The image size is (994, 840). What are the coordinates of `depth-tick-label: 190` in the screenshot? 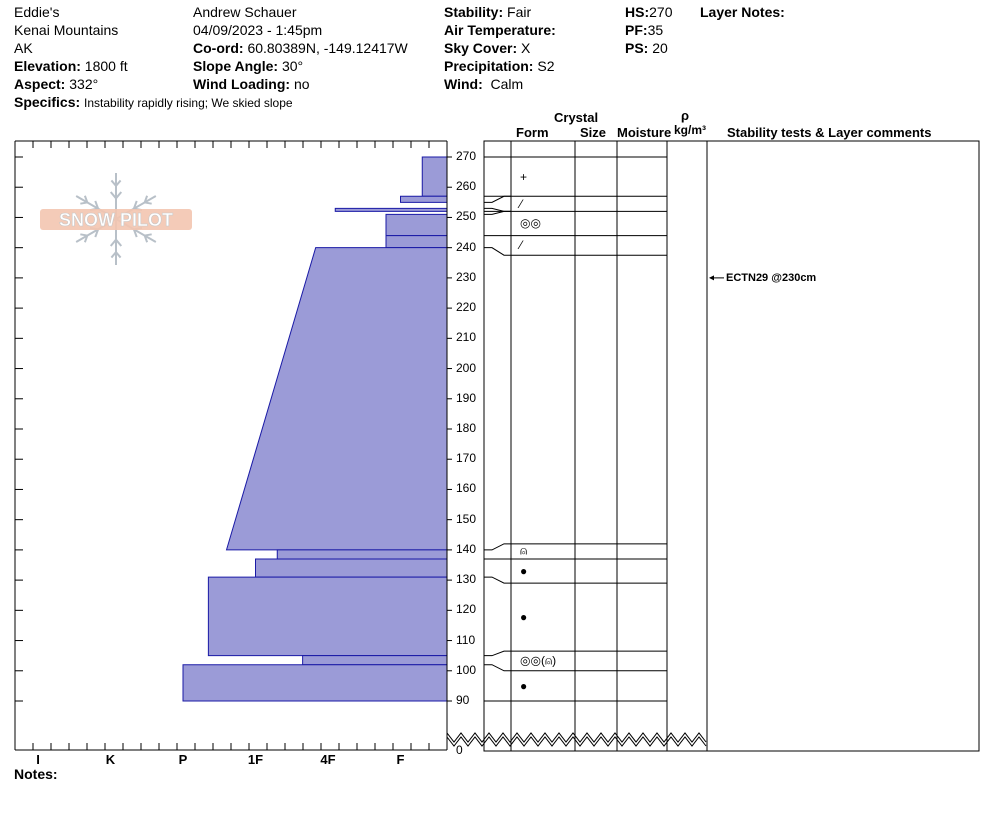 It's located at (466, 397).